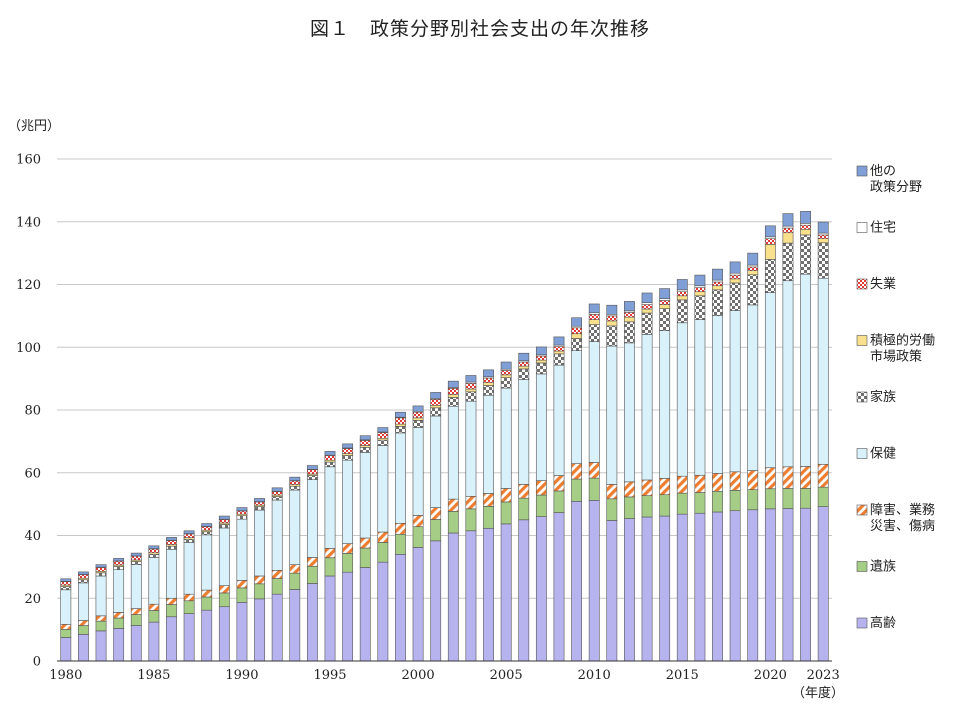 The image size is (960, 720). What do you see at coordinates (770, 675) in the screenshot?
I see `x-tick-label: 2020` at bounding box center [770, 675].